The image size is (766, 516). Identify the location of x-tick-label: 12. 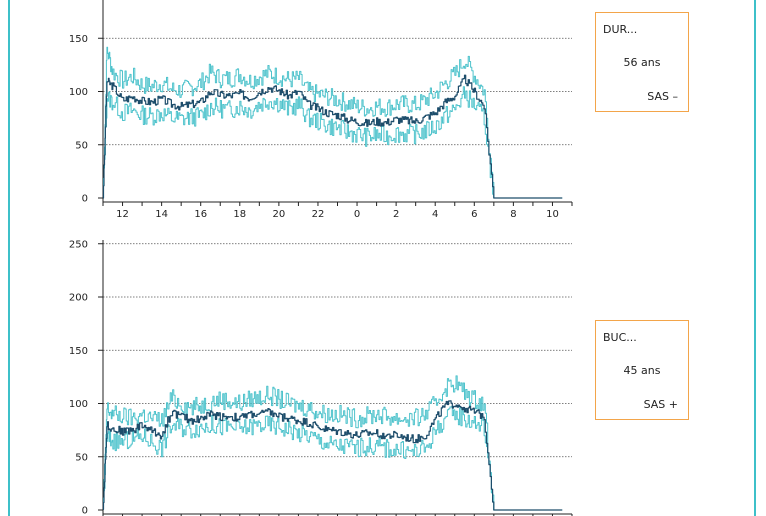
(122, 214).